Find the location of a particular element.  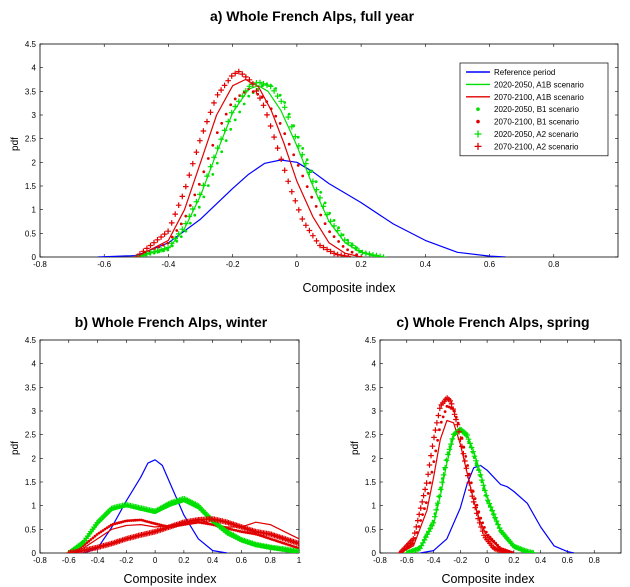

x-tick-label: 0 is located at coordinates (155, 560).